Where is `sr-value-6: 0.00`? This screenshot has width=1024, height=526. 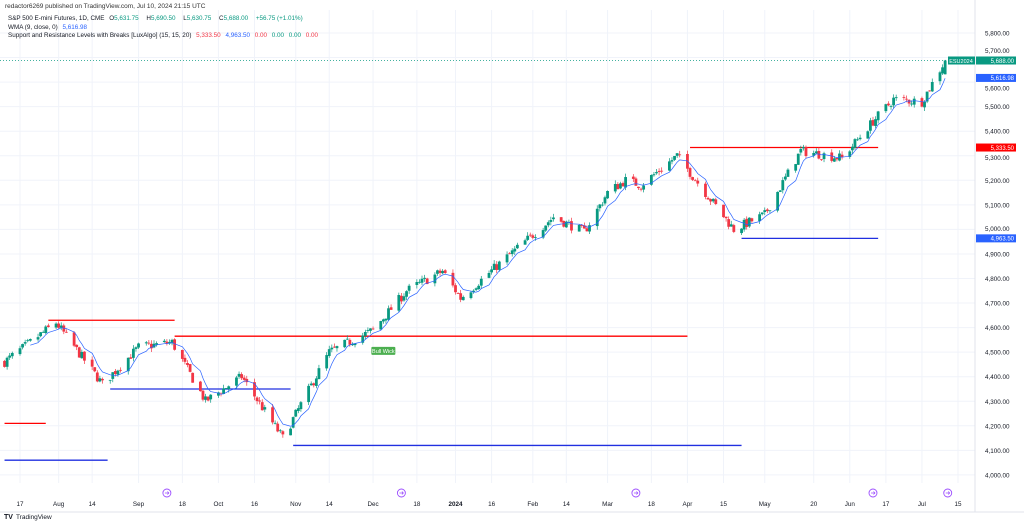
sr-value-6: 0.00 is located at coordinates (312, 36).